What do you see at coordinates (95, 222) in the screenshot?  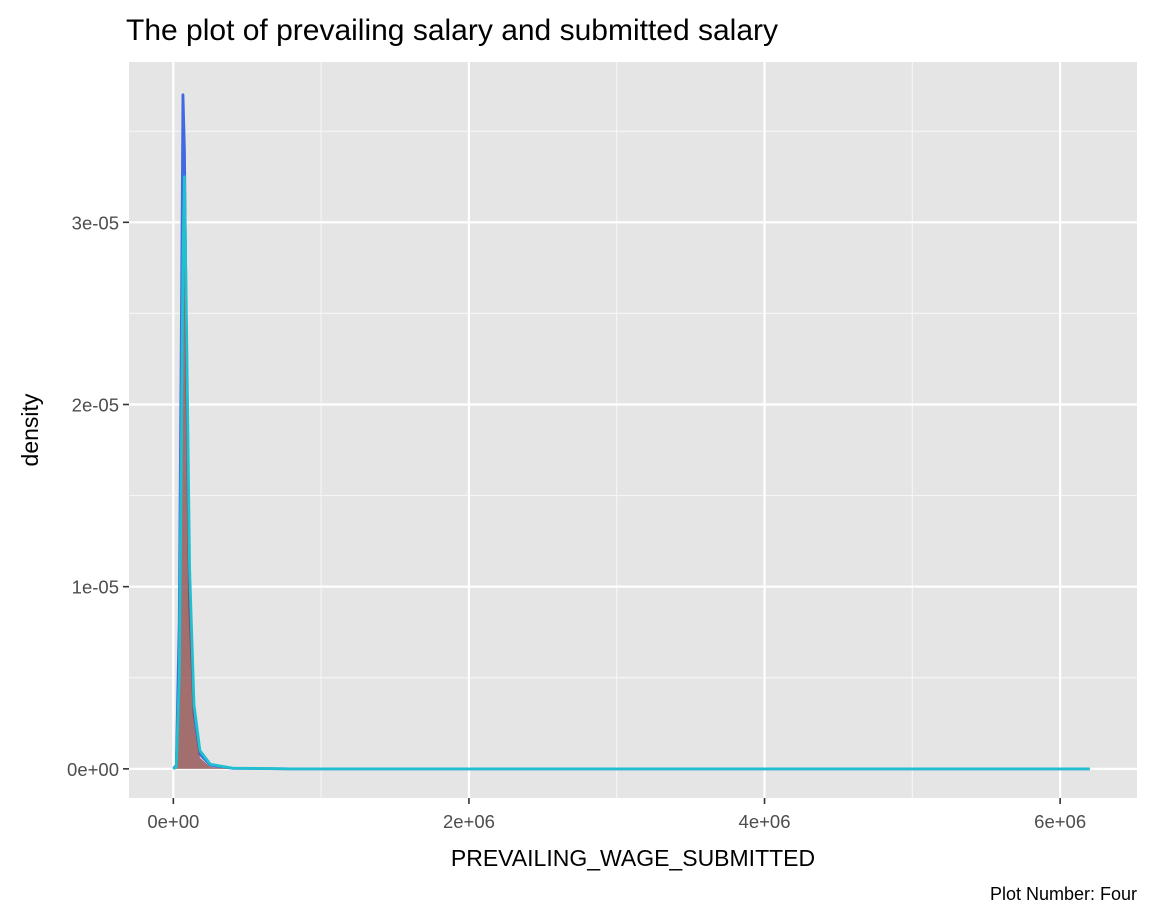 I see `y-tick-label: 3e-05` at bounding box center [95, 222].